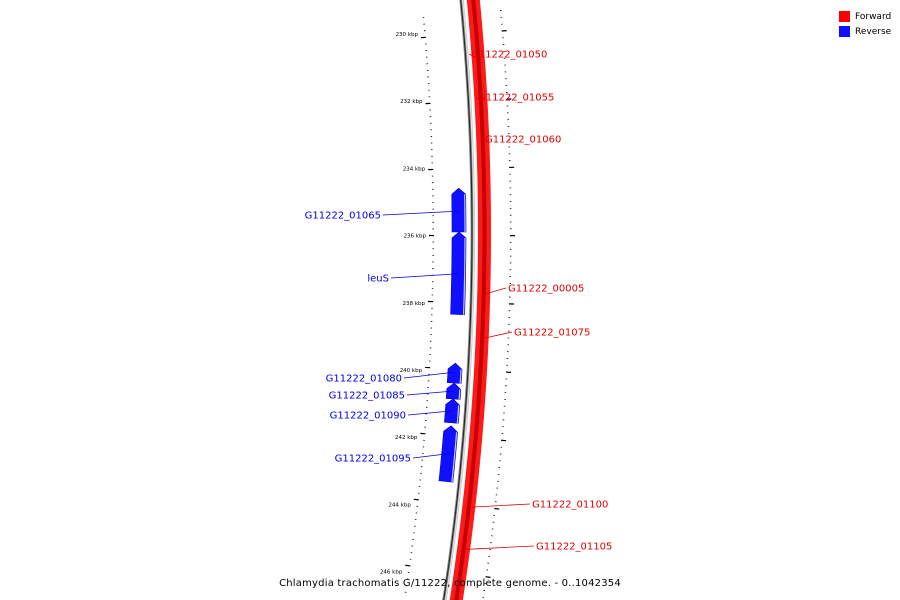  Describe the element at coordinates (516, 98) in the screenshot. I see `gene-label: G11222_01055` at that location.